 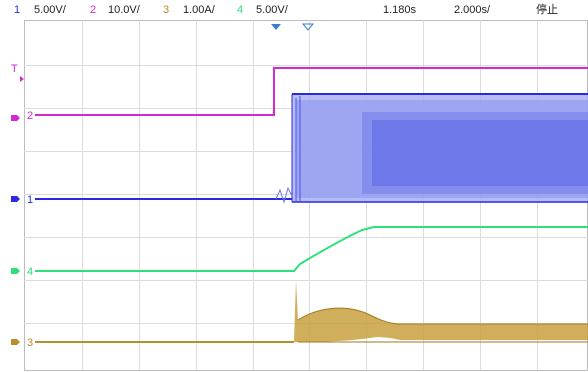 What do you see at coordinates (276, 27) in the screenshot?
I see `trigger-position-marker-icon` at bounding box center [276, 27].